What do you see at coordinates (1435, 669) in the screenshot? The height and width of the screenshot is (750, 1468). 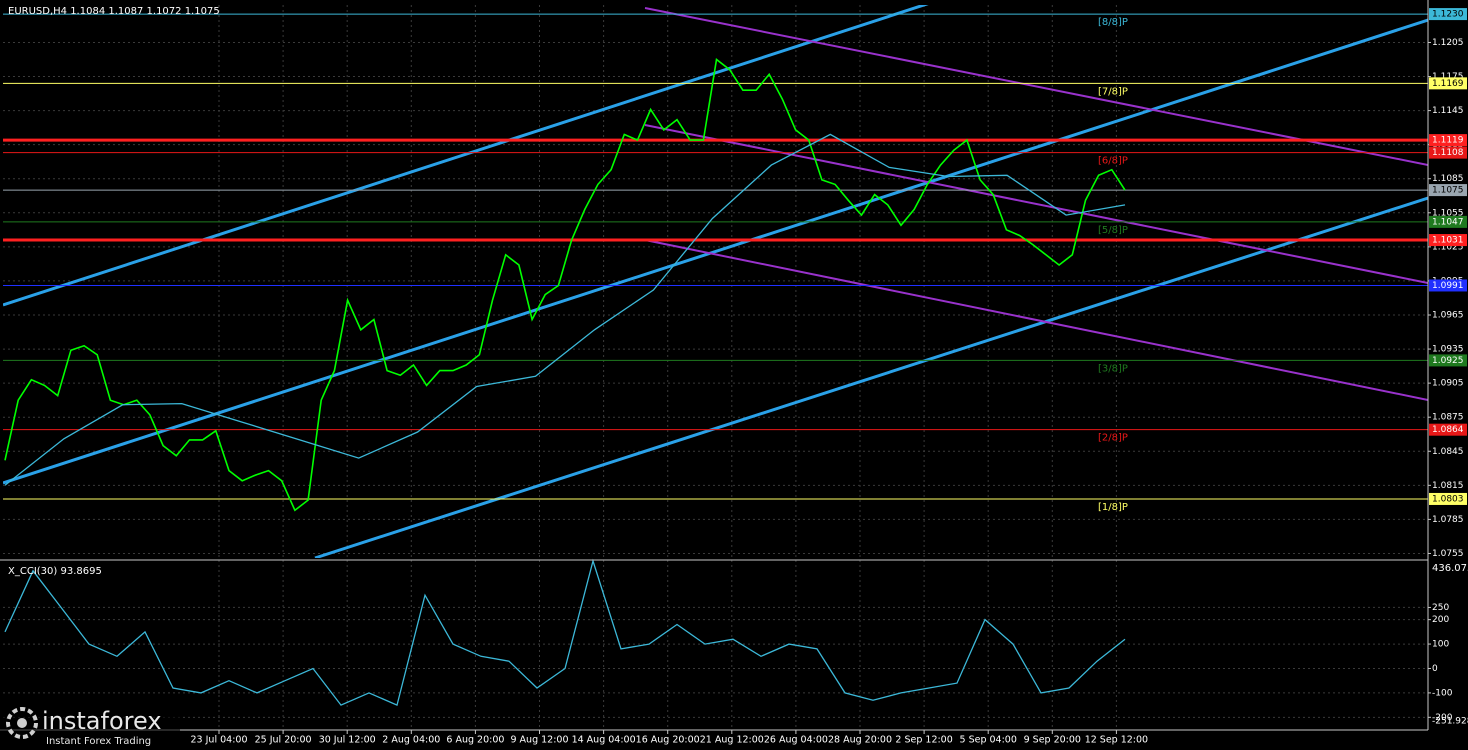 I see `y-tick-label: 0` at bounding box center [1435, 669].